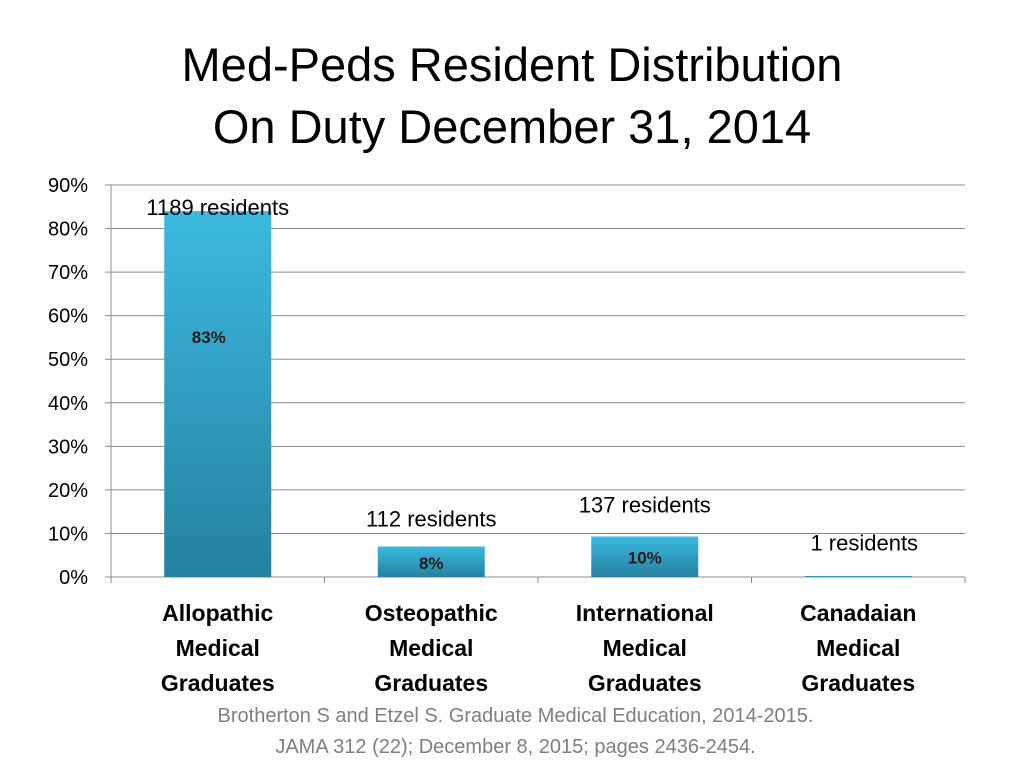 The height and width of the screenshot is (768, 1024). Describe the element at coordinates (431, 519) in the screenshot. I see `bar-annotation: 112 residents` at that location.